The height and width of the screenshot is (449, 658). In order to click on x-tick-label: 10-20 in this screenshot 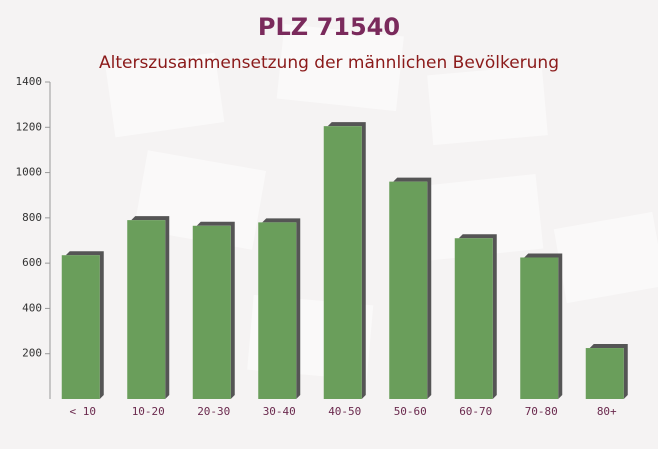, I will do `click(148, 411)`.